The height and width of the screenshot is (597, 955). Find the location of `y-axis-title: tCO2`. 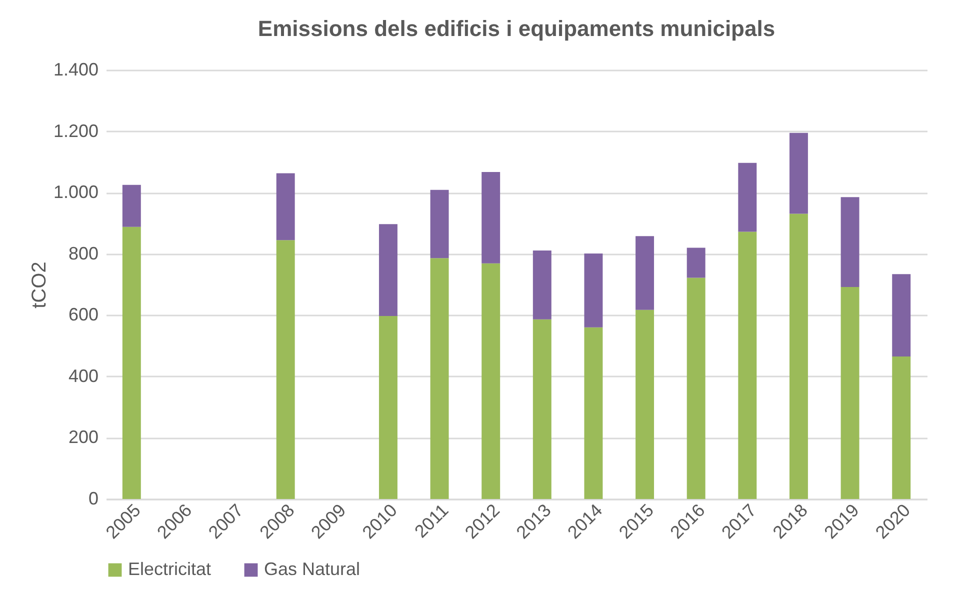

y-axis-title: tCO2 is located at coordinates (39, 285).